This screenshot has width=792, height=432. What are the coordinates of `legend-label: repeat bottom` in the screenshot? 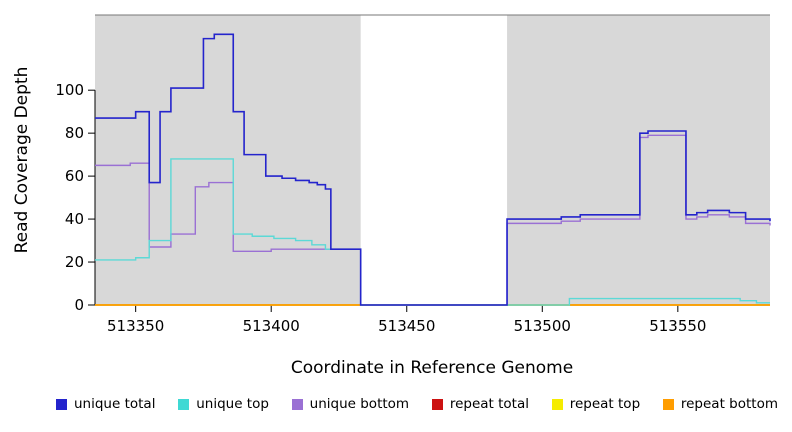 It's located at (729, 404).